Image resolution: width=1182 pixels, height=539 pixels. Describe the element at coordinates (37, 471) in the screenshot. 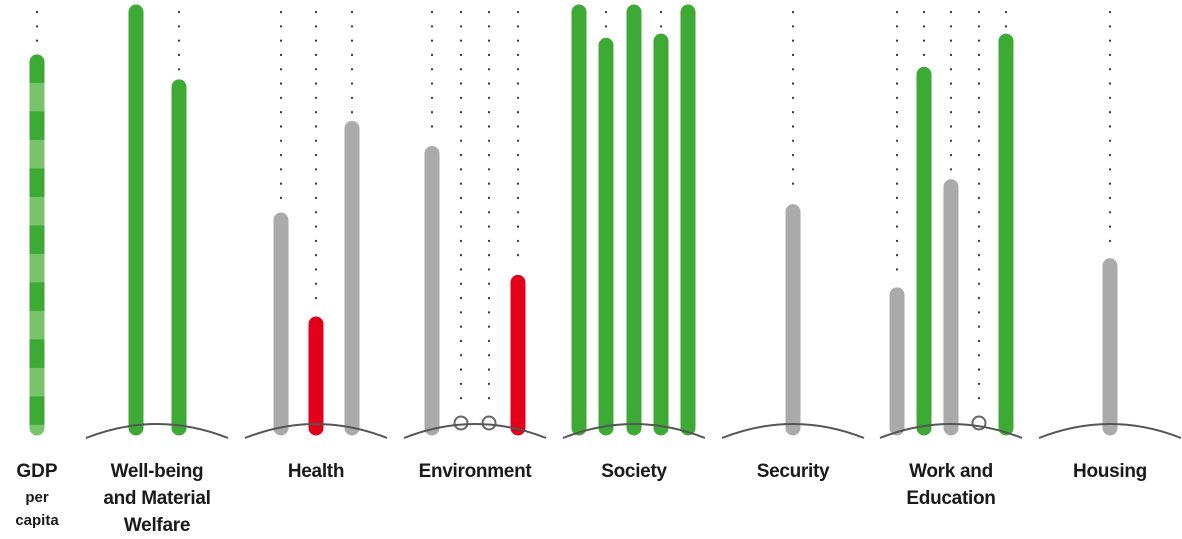

I see `gdp-label-line: GDP` at that location.